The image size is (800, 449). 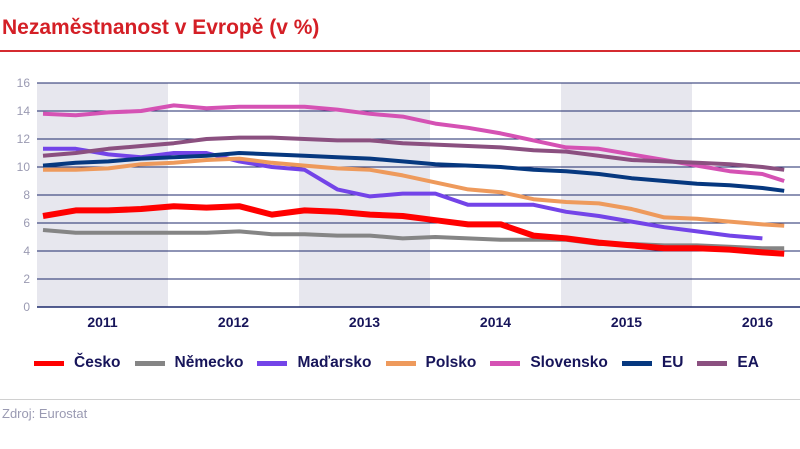 I want to click on y-tick-label: 10, so click(x=24, y=167).